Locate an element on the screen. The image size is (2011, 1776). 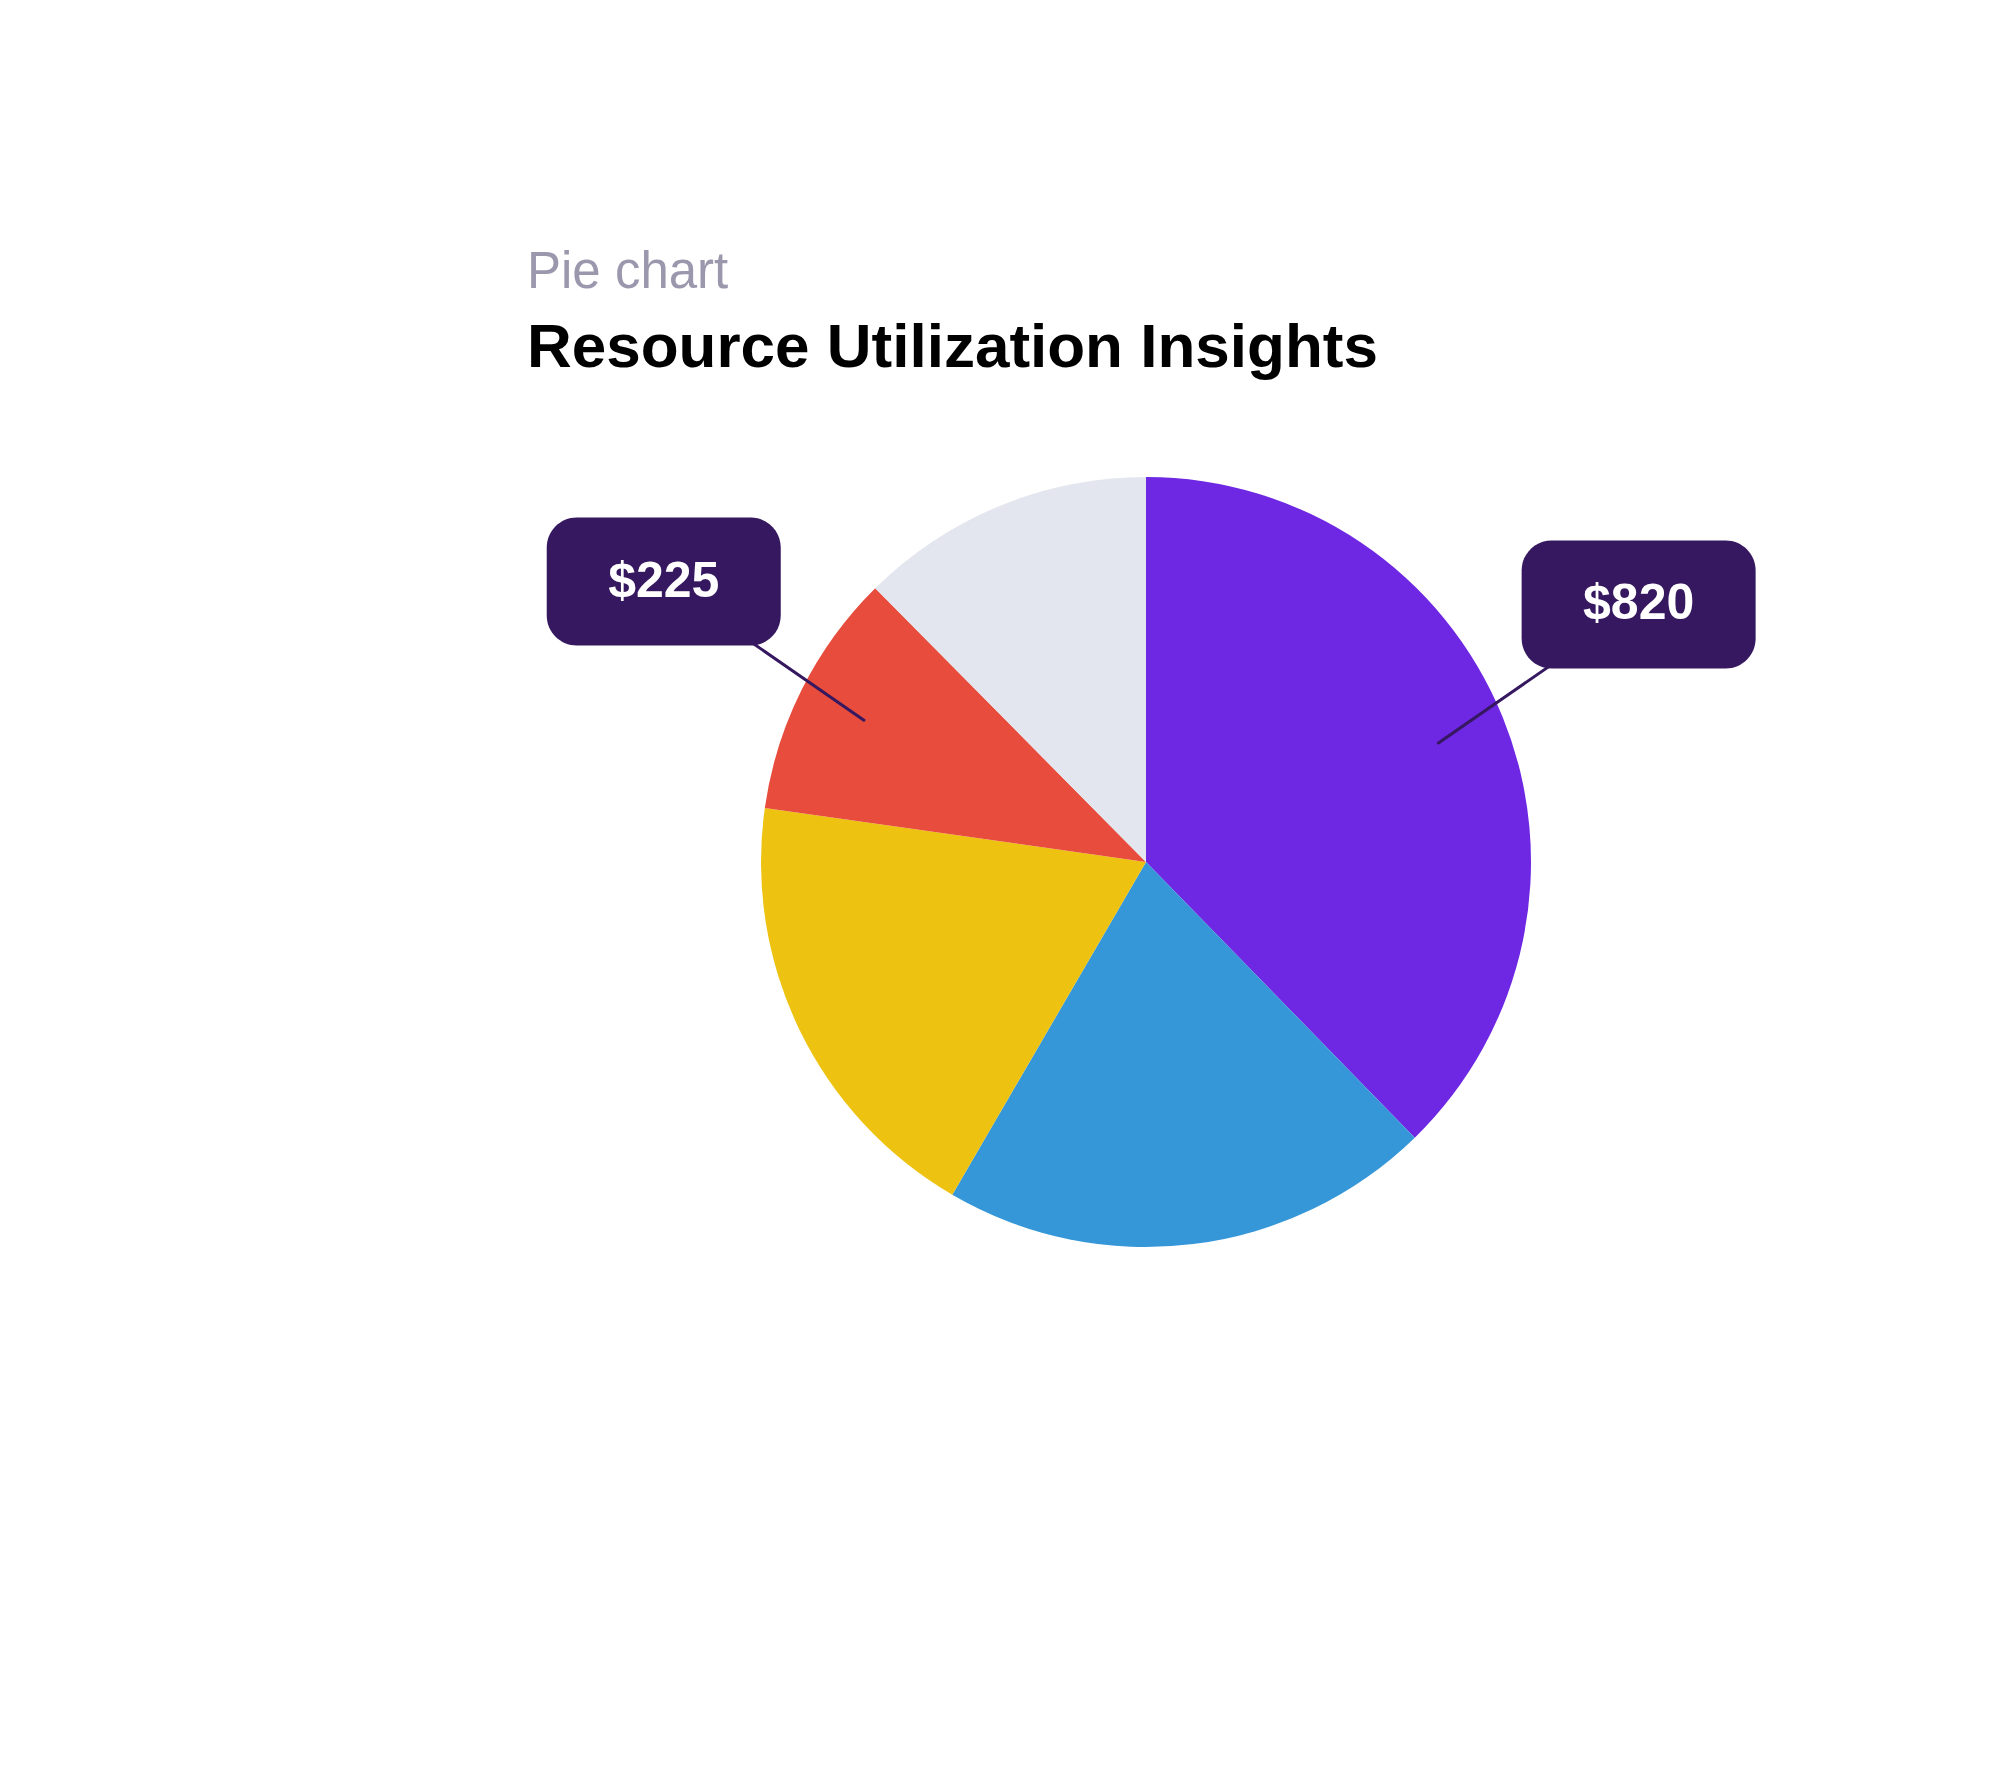
chart-title: Resource Utilization Insights is located at coordinates (952, 345).